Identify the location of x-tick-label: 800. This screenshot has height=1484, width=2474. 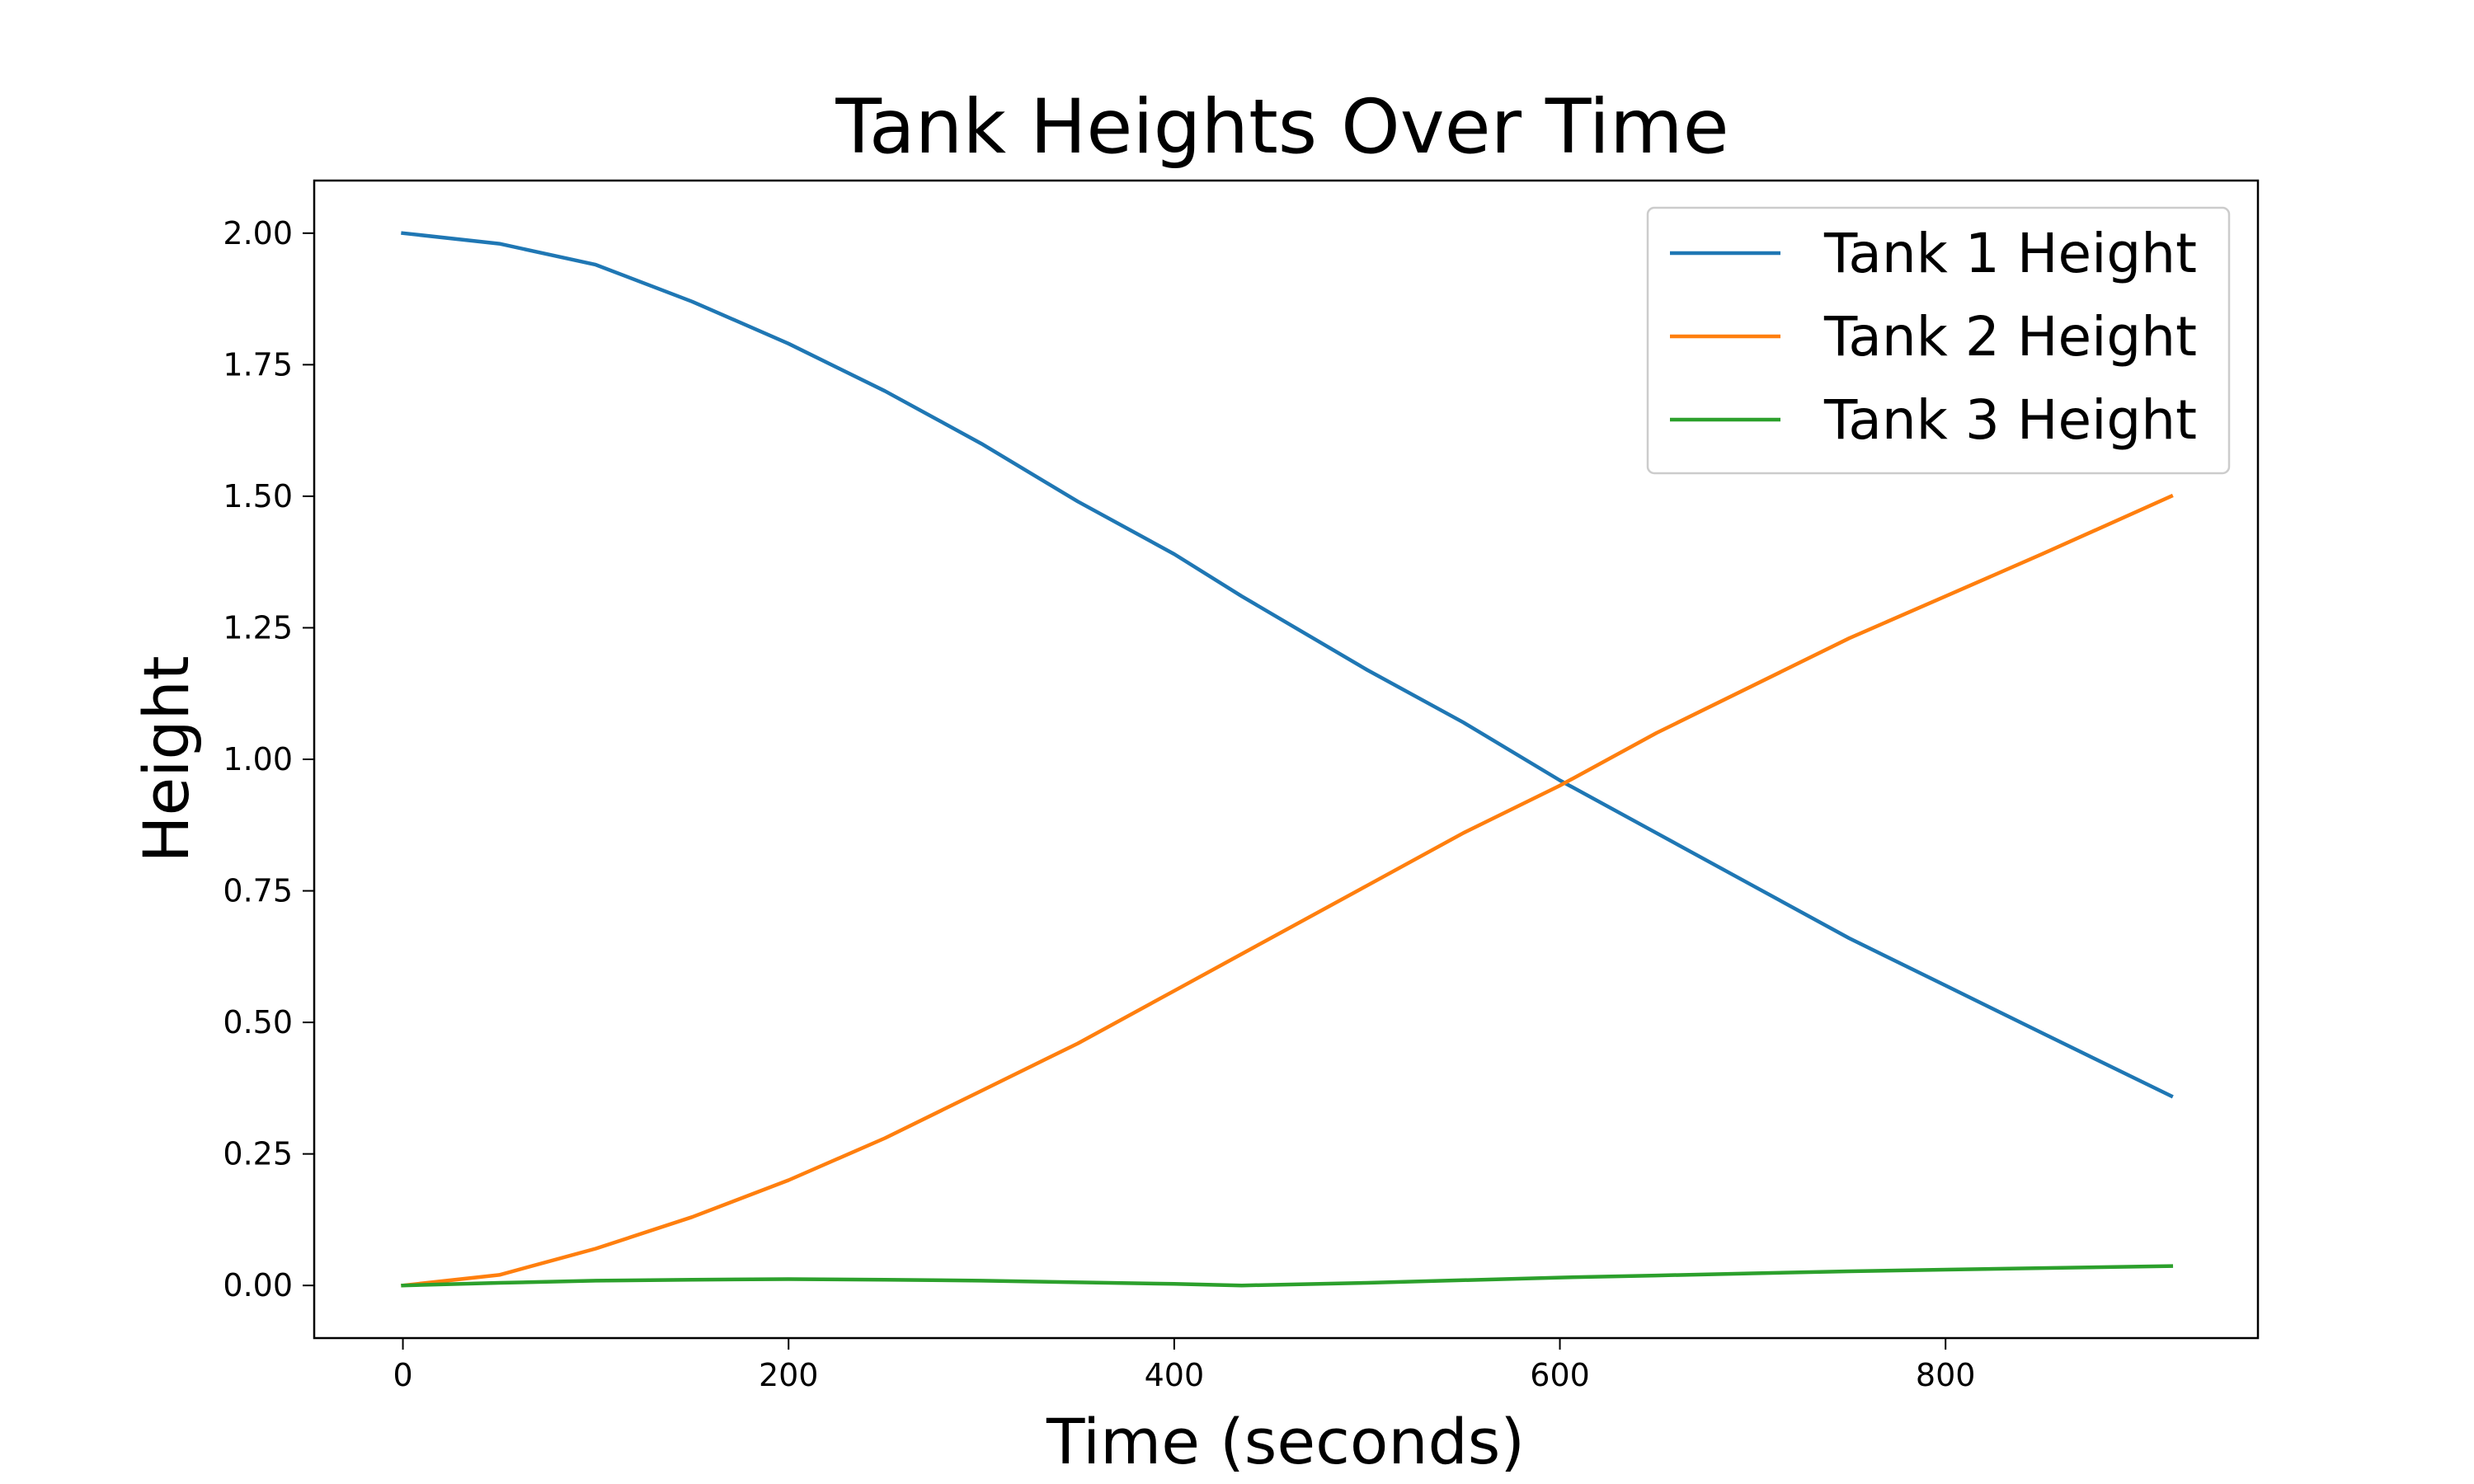
(1946, 1375).